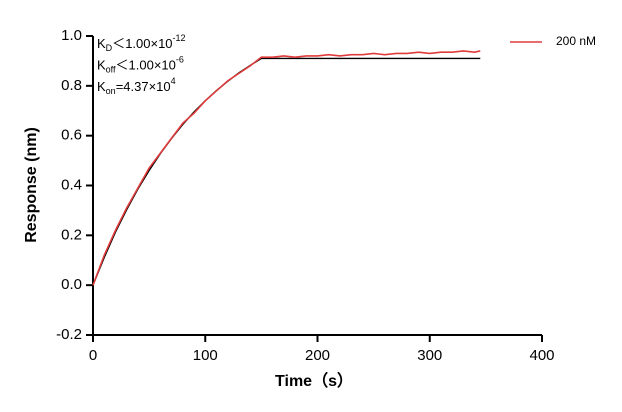 This screenshot has width=622, height=412. What do you see at coordinates (69, 334) in the screenshot?
I see `y-tick-label: -0.2` at bounding box center [69, 334].